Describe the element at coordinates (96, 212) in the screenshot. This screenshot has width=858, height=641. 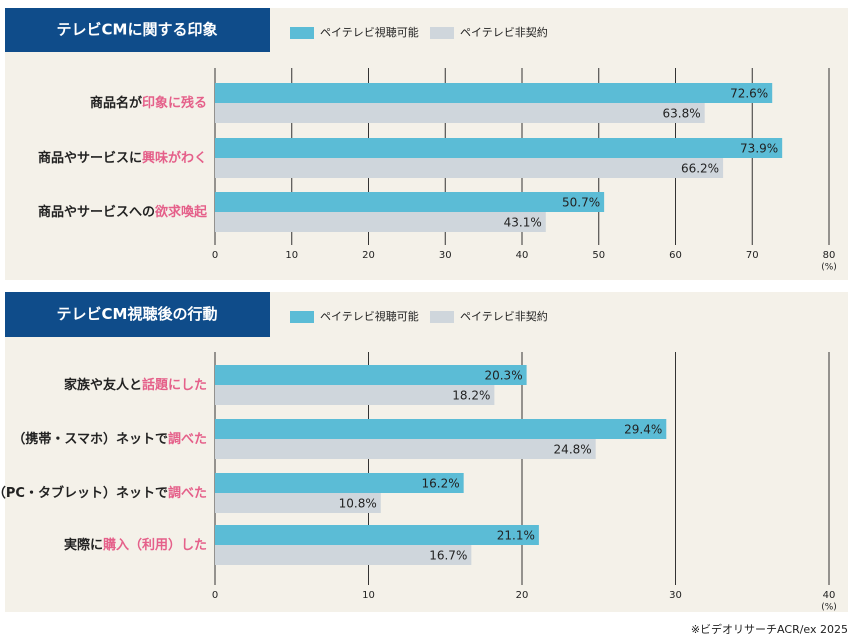
I see `category-label-part: 商品やサービスへの` at that location.